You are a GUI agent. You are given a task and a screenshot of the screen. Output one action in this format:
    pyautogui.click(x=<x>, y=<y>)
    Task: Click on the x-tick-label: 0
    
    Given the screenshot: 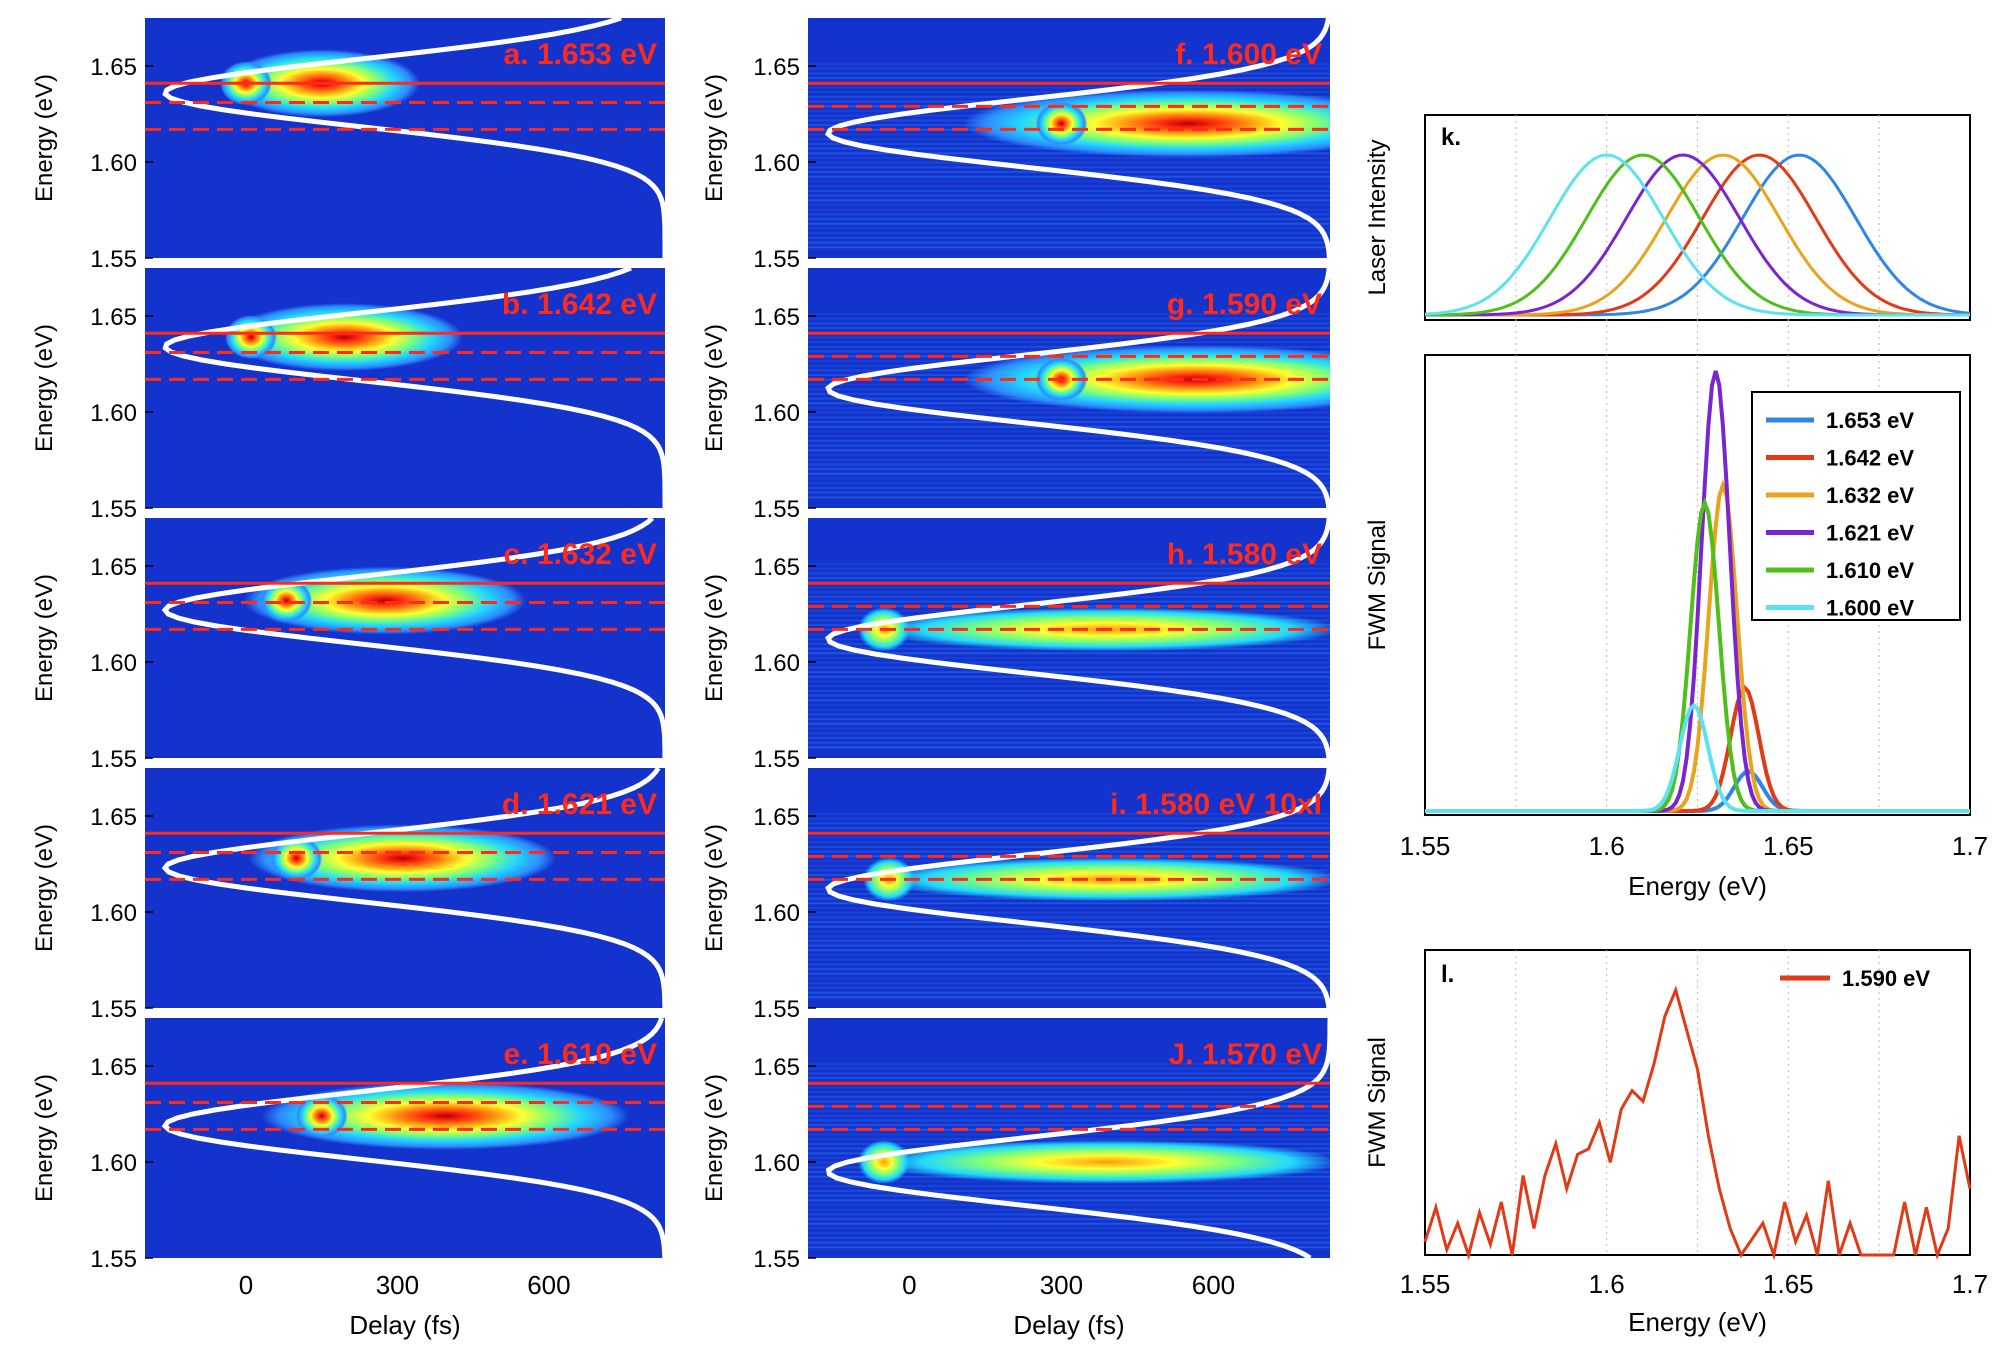 What is the action you would take?
    pyautogui.click(x=246, y=1285)
    